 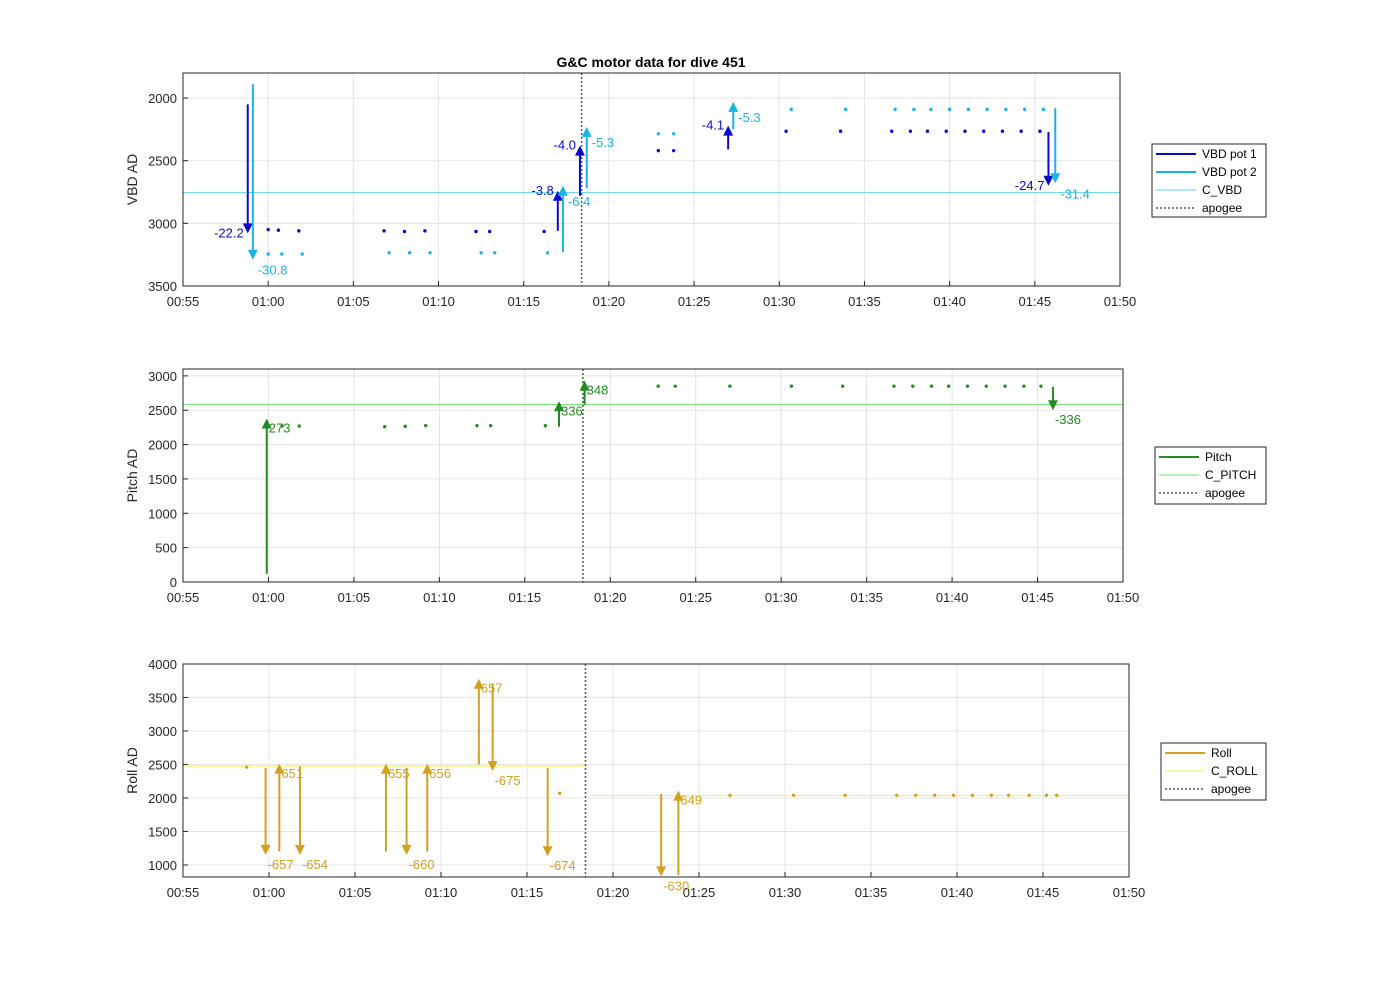 What do you see at coordinates (422, 864) in the screenshot?
I see `move-label: -660` at bounding box center [422, 864].